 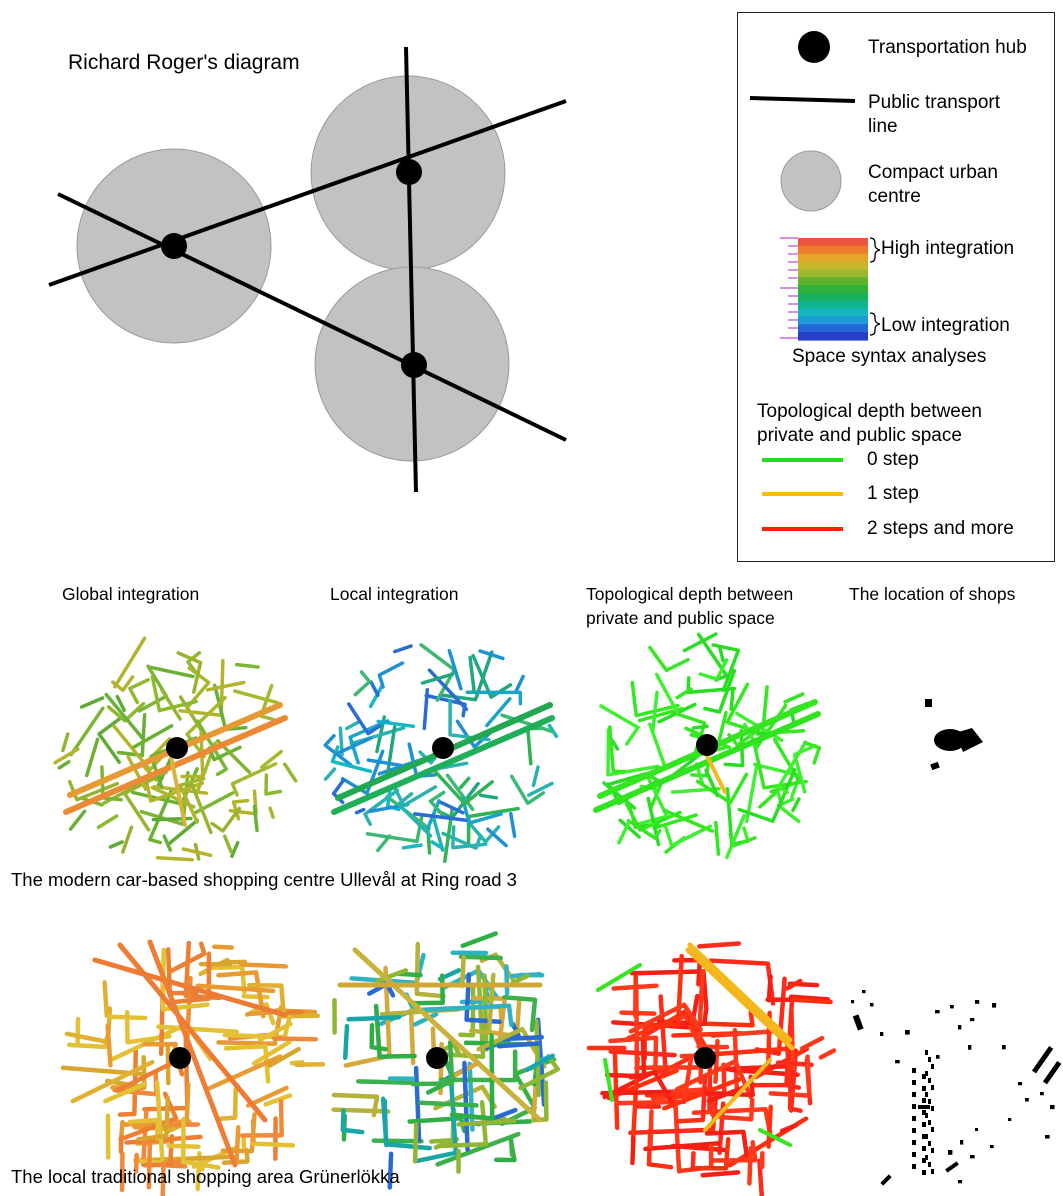 I want to click on legend-colorscale, so click(x=833, y=289).